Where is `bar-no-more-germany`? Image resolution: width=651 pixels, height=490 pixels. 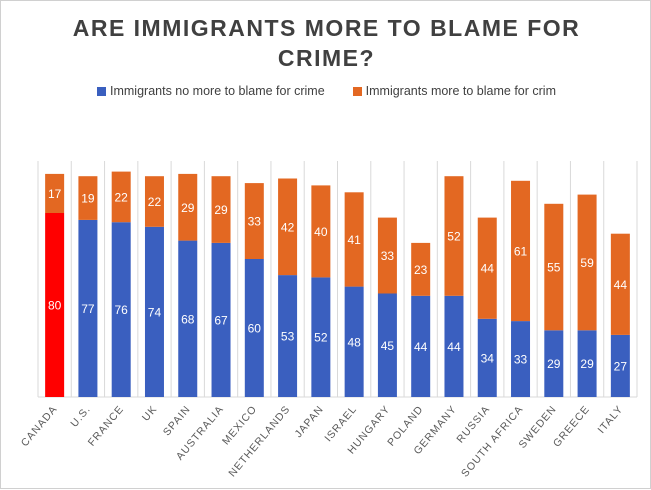 bar-no-more-germany is located at coordinates (454, 346).